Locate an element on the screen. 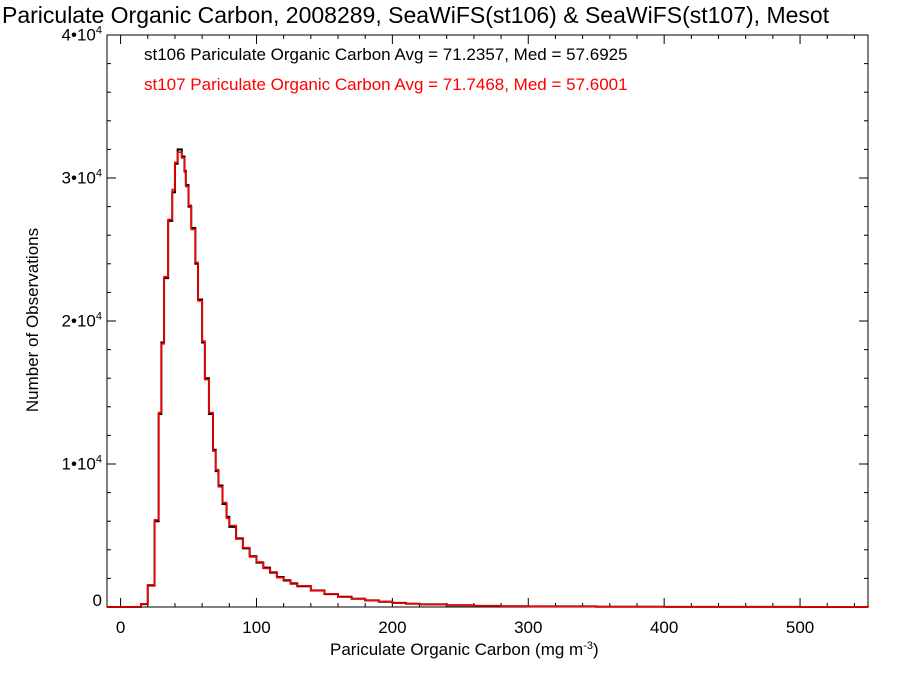 This screenshot has height=675, width=900. x-axis-label-text: Pariculate Organic Carbon (mg m is located at coordinates (457, 649).